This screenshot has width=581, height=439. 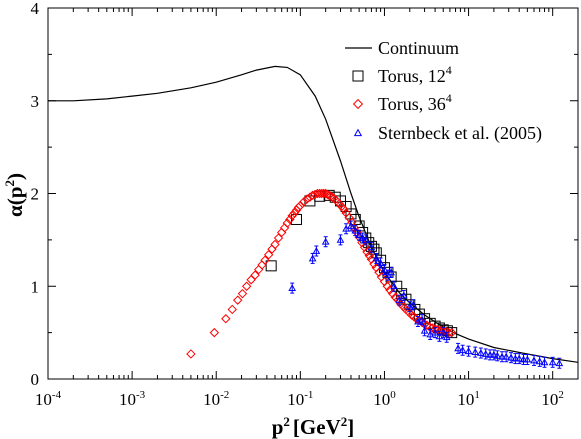 I want to click on legend-label: Torus, 124, so click(x=415, y=74).